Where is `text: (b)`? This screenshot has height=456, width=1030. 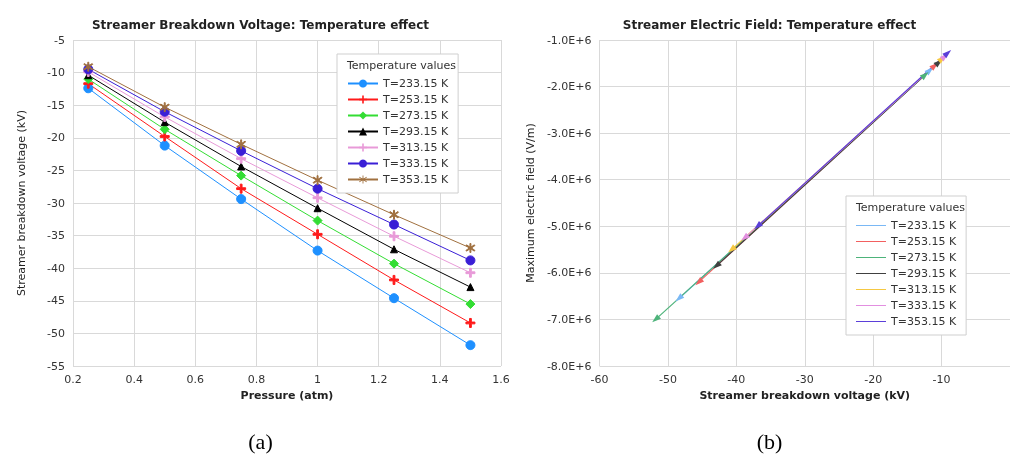
text: (b) is located at coordinates (769, 441).